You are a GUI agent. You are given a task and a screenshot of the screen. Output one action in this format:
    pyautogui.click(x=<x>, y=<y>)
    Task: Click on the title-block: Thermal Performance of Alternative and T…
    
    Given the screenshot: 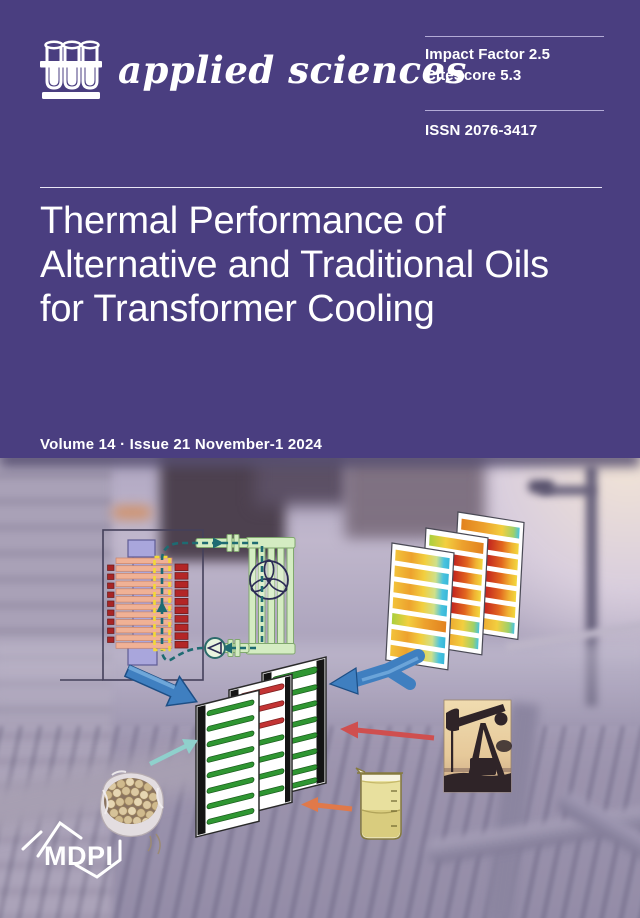 What is the action you would take?
    pyautogui.click(x=321, y=259)
    